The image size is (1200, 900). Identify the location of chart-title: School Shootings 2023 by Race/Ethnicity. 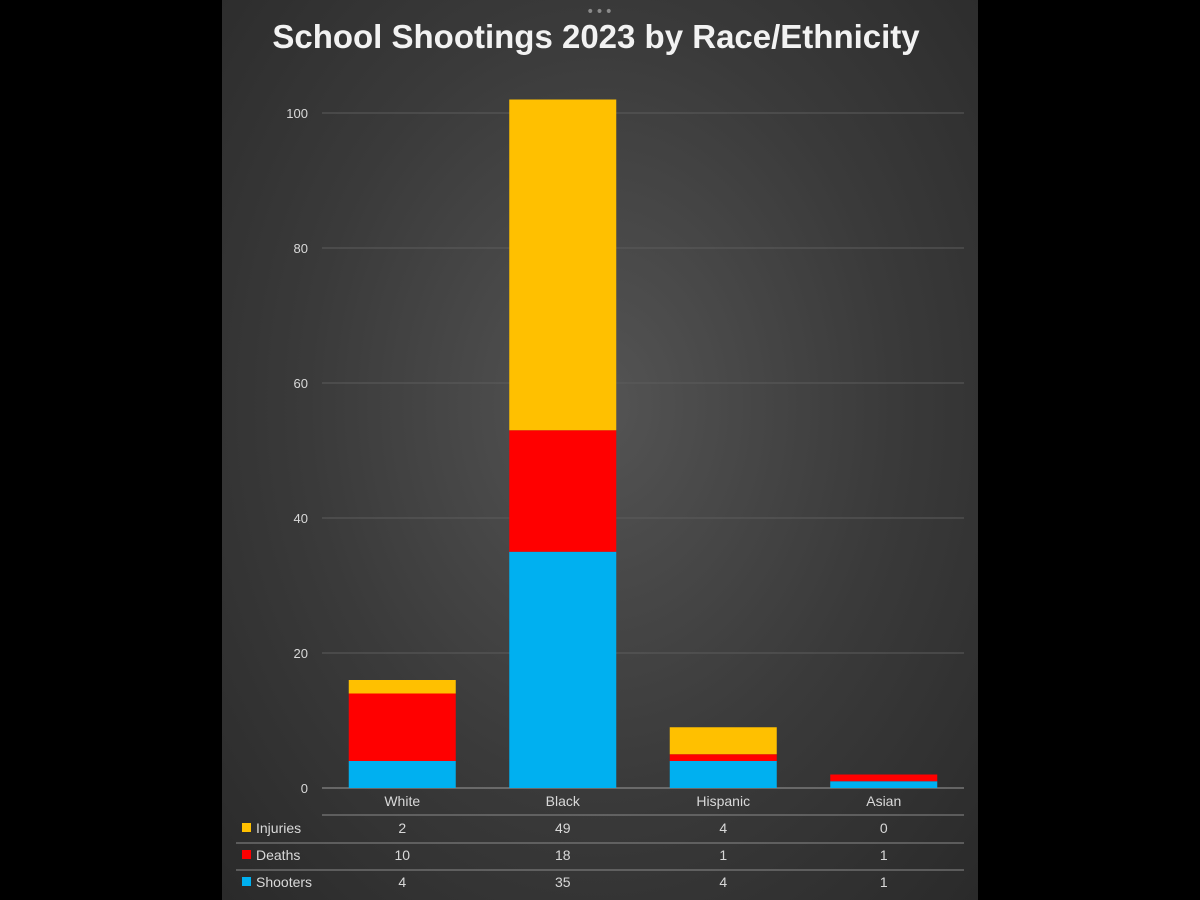
(596, 36).